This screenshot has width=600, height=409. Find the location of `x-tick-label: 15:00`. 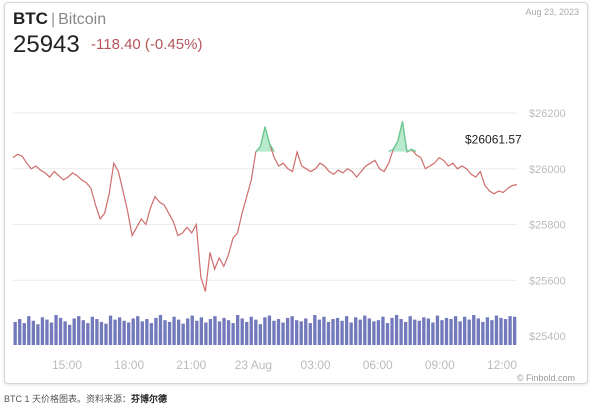

x-tick-label: 15:00 is located at coordinates (67, 365).